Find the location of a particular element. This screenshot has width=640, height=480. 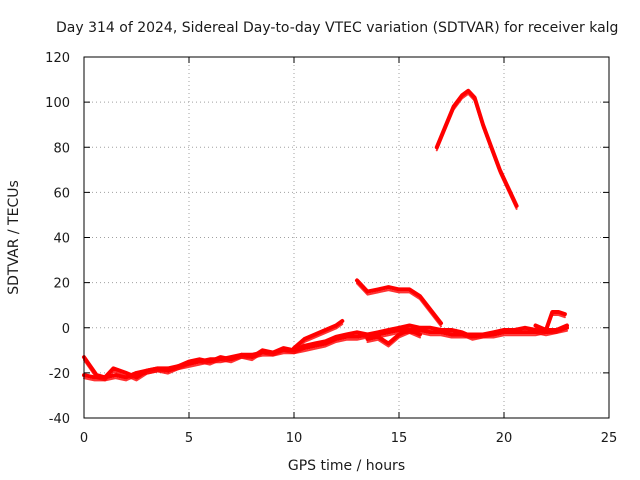

x-tick-labels: 0 5 10 15 20 25 is located at coordinates (348, 438).